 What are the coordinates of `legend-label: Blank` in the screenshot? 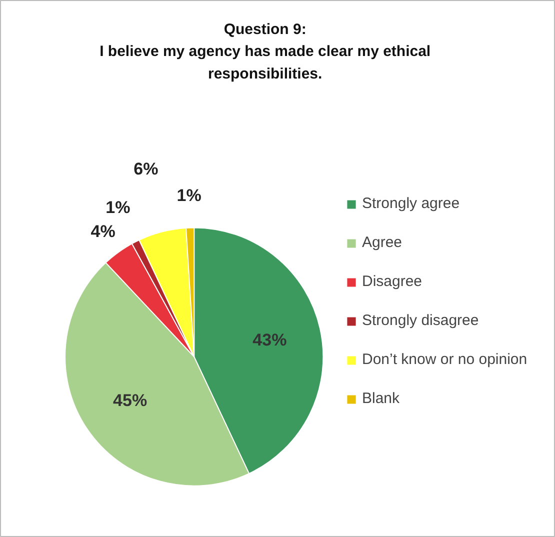 It's located at (381, 398).